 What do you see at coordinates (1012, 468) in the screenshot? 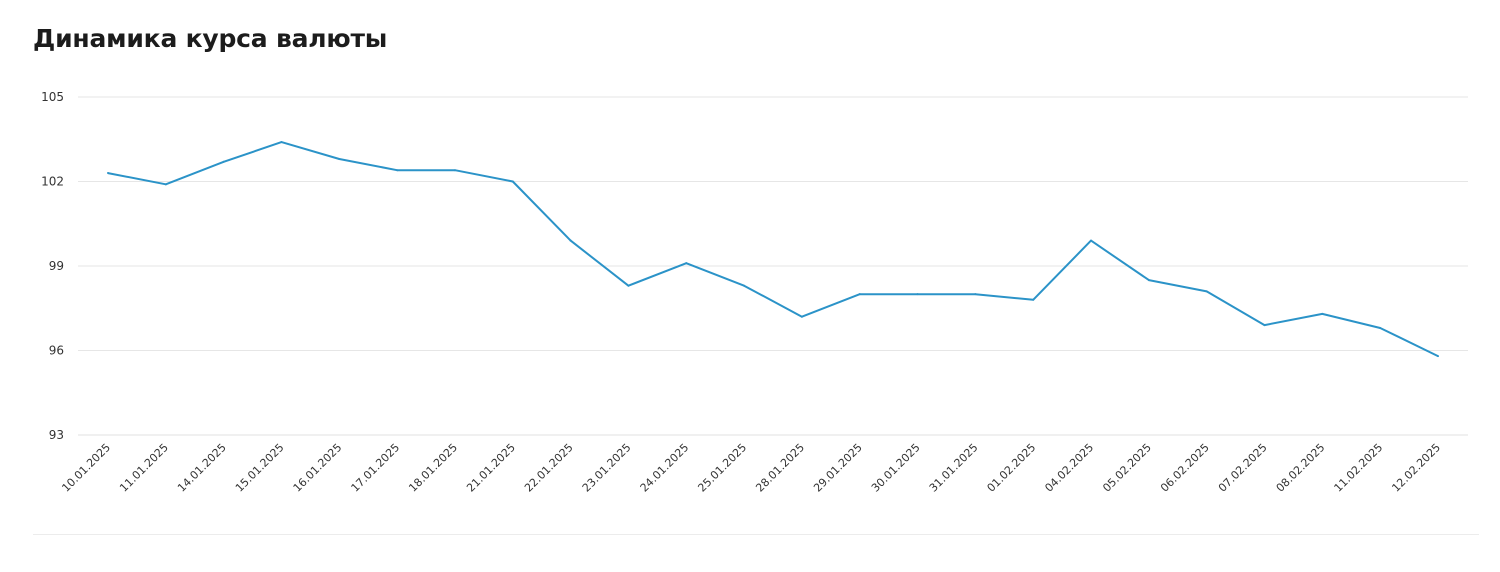
I see `x-tick-label: 01.02.2025` at bounding box center [1012, 468].